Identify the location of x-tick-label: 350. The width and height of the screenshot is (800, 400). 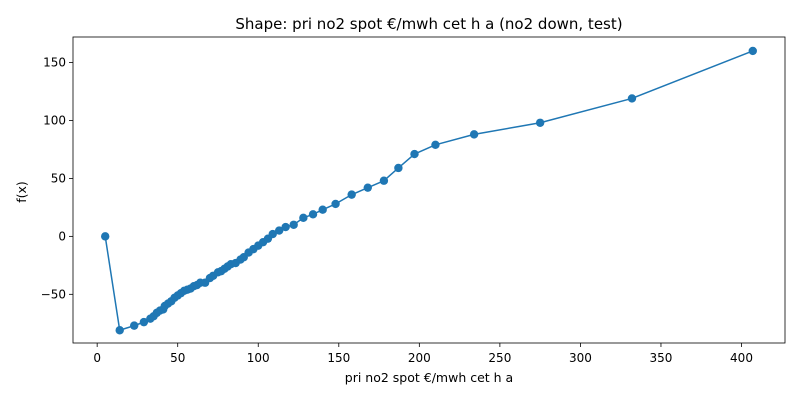
(661, 358).